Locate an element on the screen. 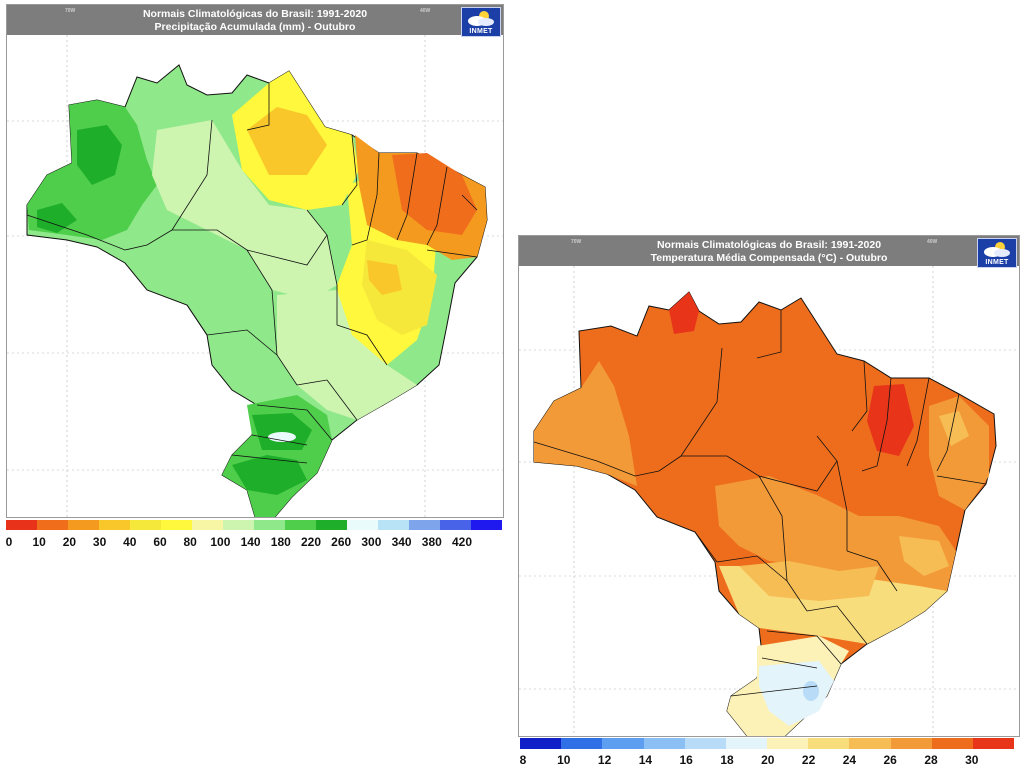 The image size is (1024, 772). precipitation-map-subtitle: Precipitação Acumulada (mm) - Outubro is located at coordinates (255, 27).